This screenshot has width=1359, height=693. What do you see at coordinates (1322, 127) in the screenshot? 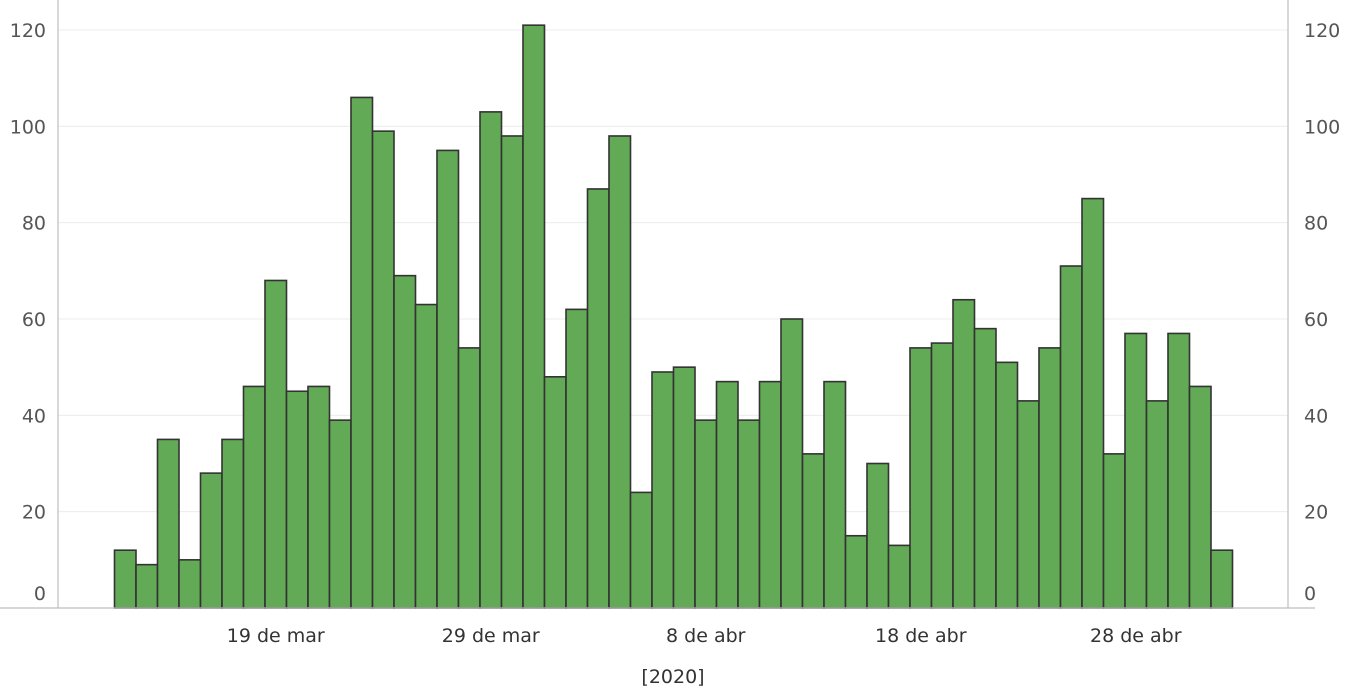
I see `y-tick-label-right: 100` at bounding box center [1322, 127].